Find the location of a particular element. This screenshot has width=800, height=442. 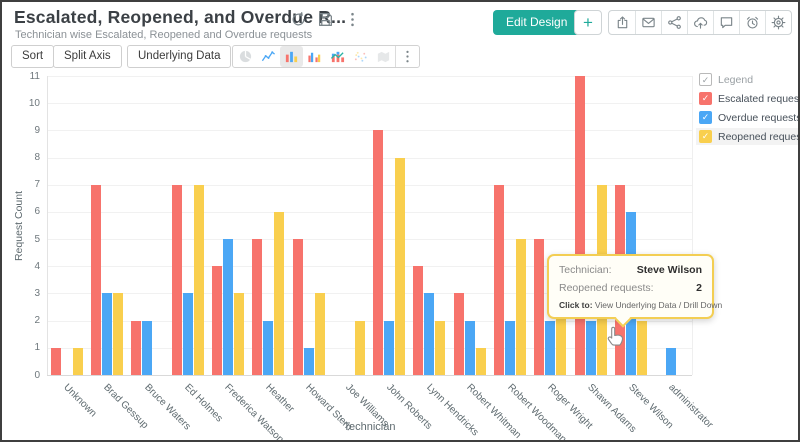

tooltip-row-label: Technician: is located at coordinates (585, 270).